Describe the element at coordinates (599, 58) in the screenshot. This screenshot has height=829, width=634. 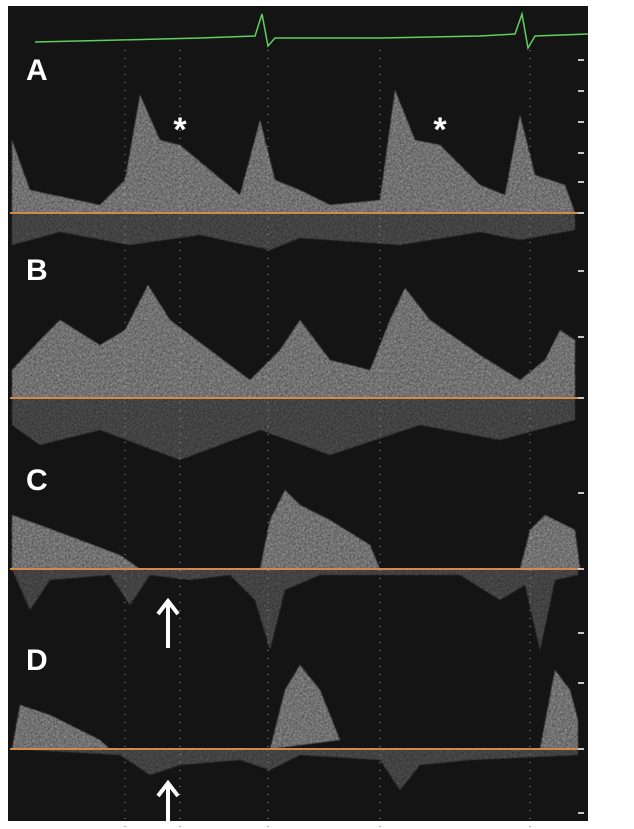
I see `scale-label: 100` at that location.